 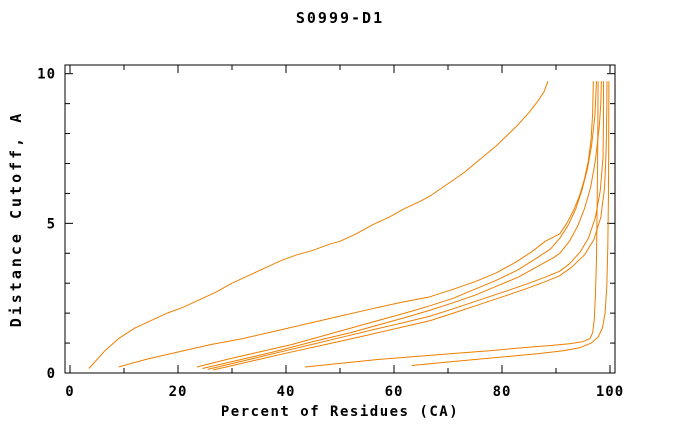 I want to click on x-tick-label: 100, so click(x=610, y=392).